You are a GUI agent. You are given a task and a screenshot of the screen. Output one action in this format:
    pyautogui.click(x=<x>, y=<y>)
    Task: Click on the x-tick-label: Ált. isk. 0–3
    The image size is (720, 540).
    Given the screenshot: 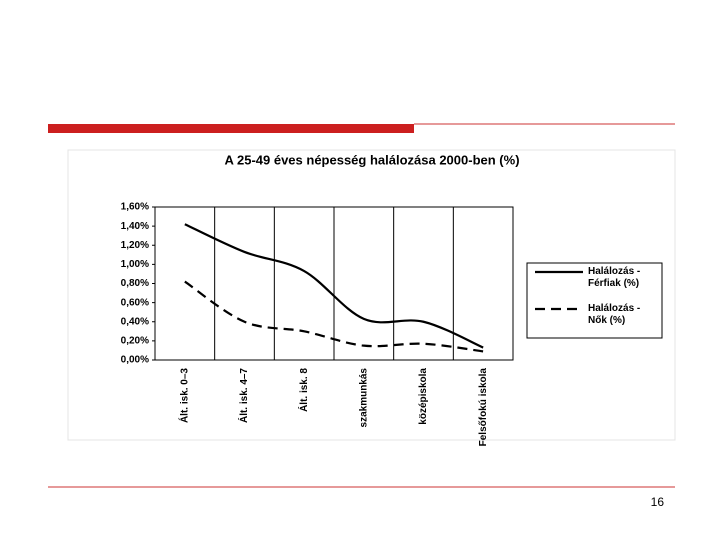 What is the action you would take?
    pyautogui.click(x=183, y=395)
    